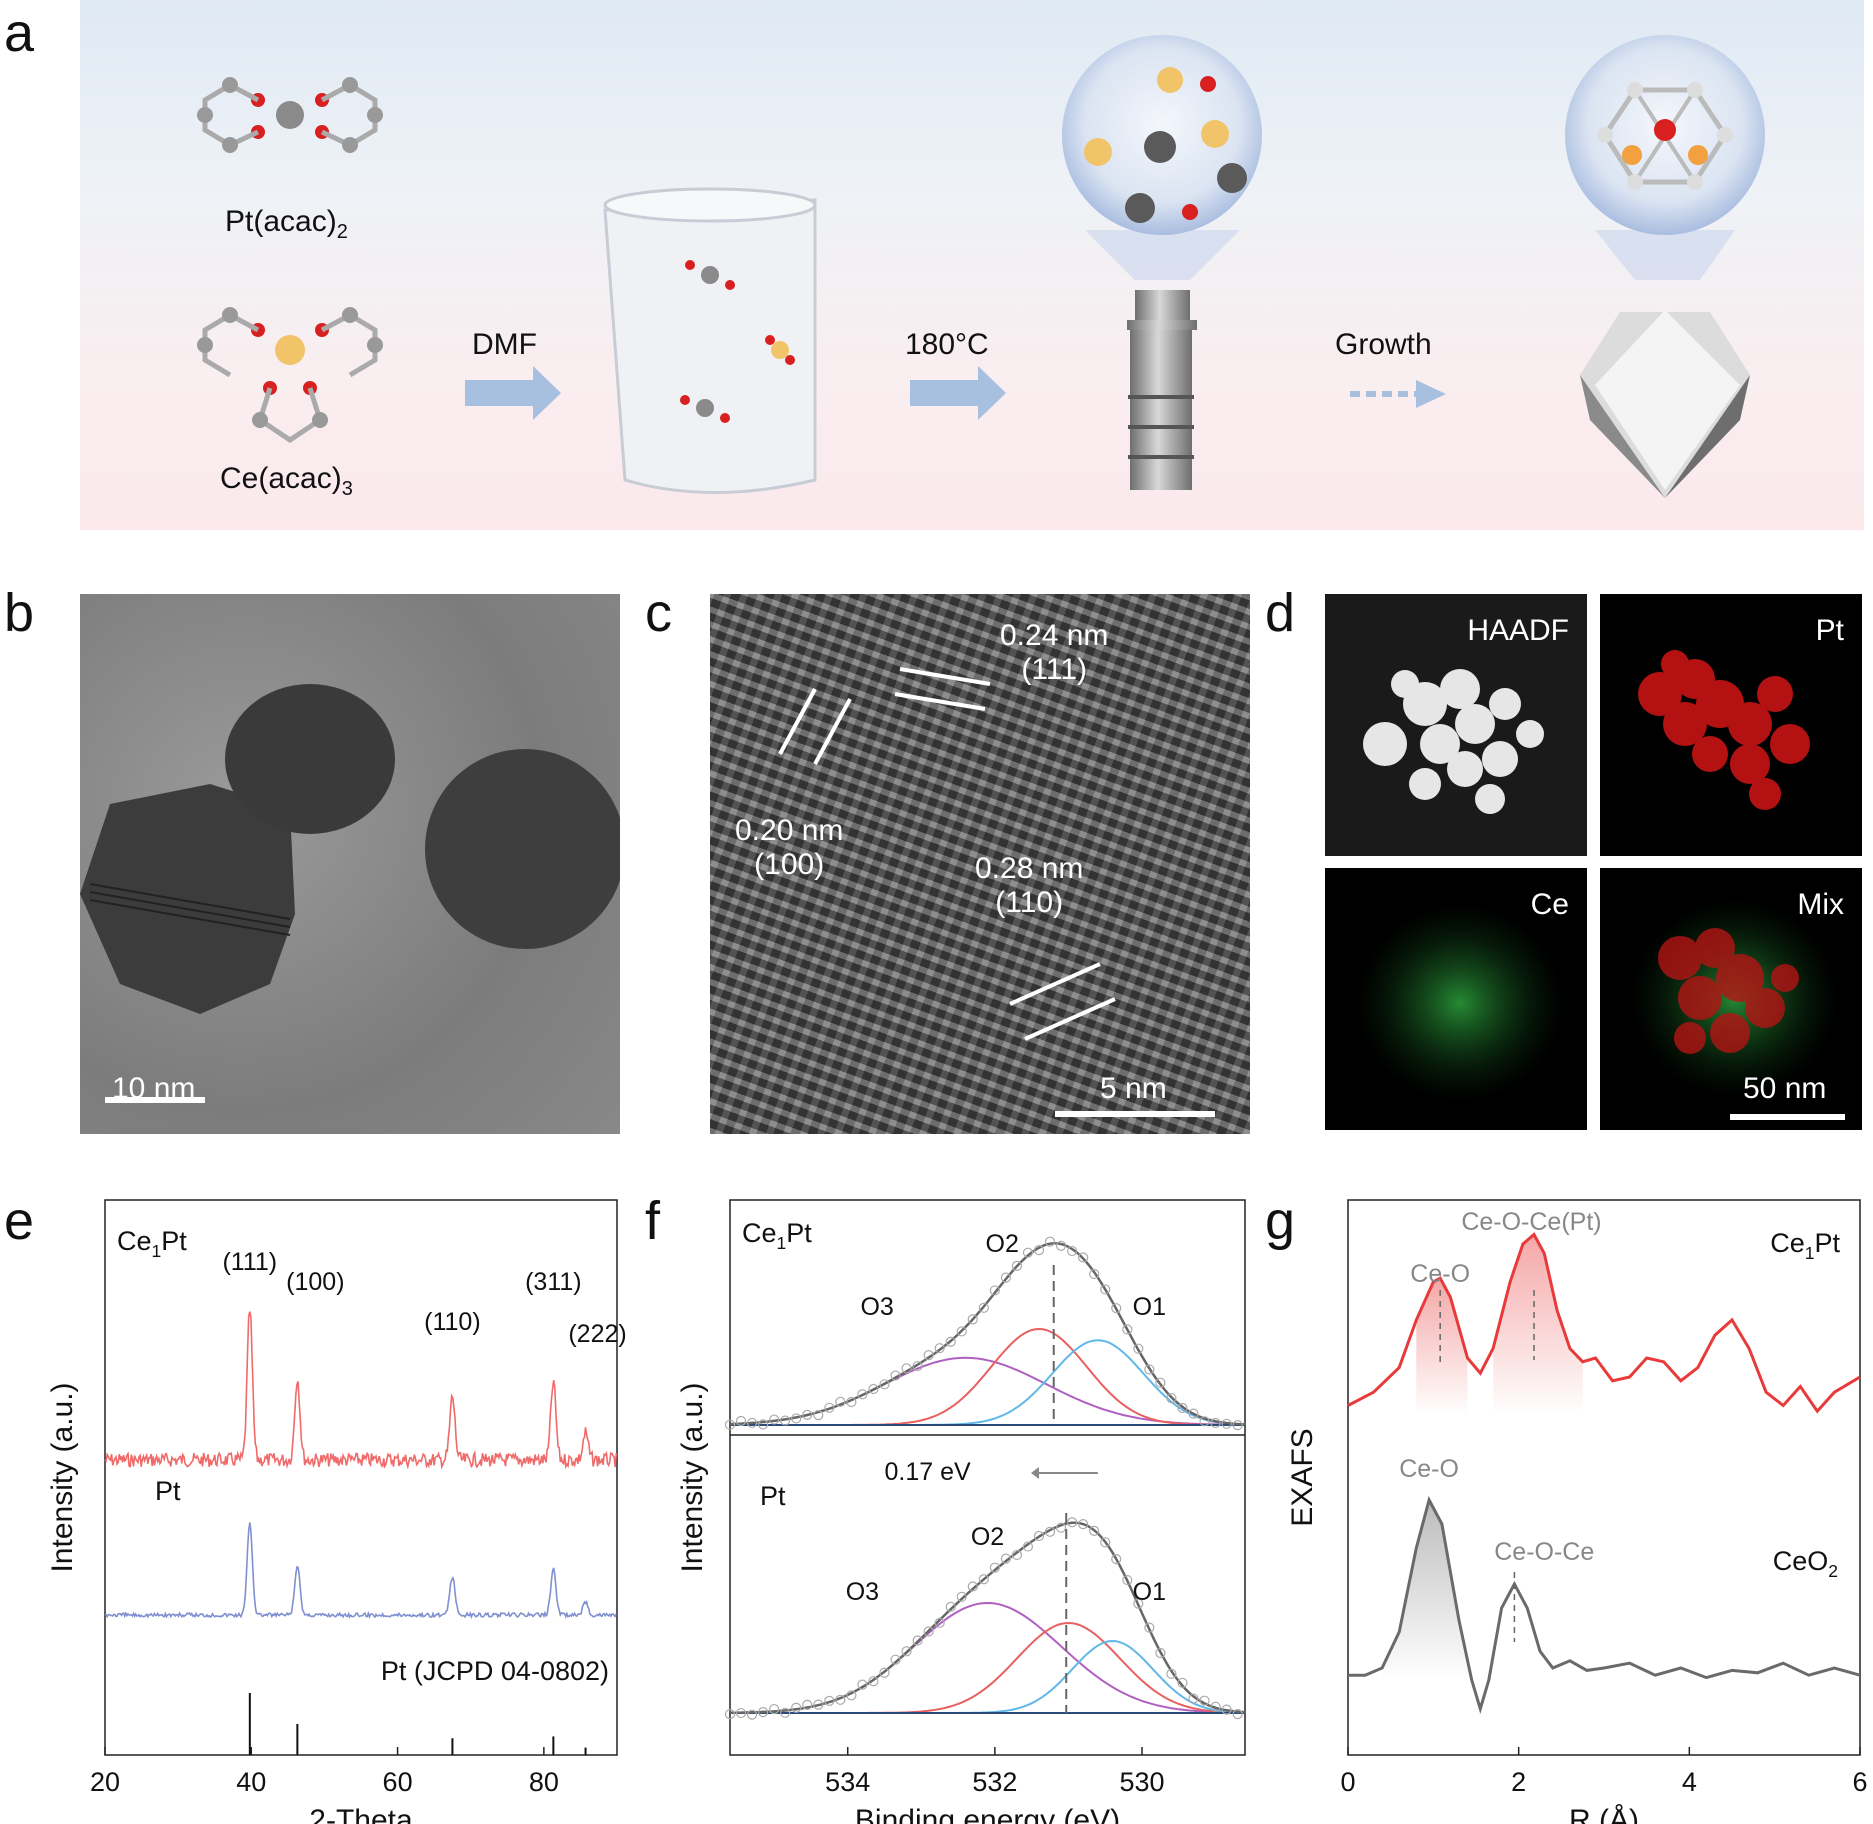  Describe the element at coordinates (152, 1243) in the screenshot. I see `xrd-series-label-0: Ce1Pt` at that location.